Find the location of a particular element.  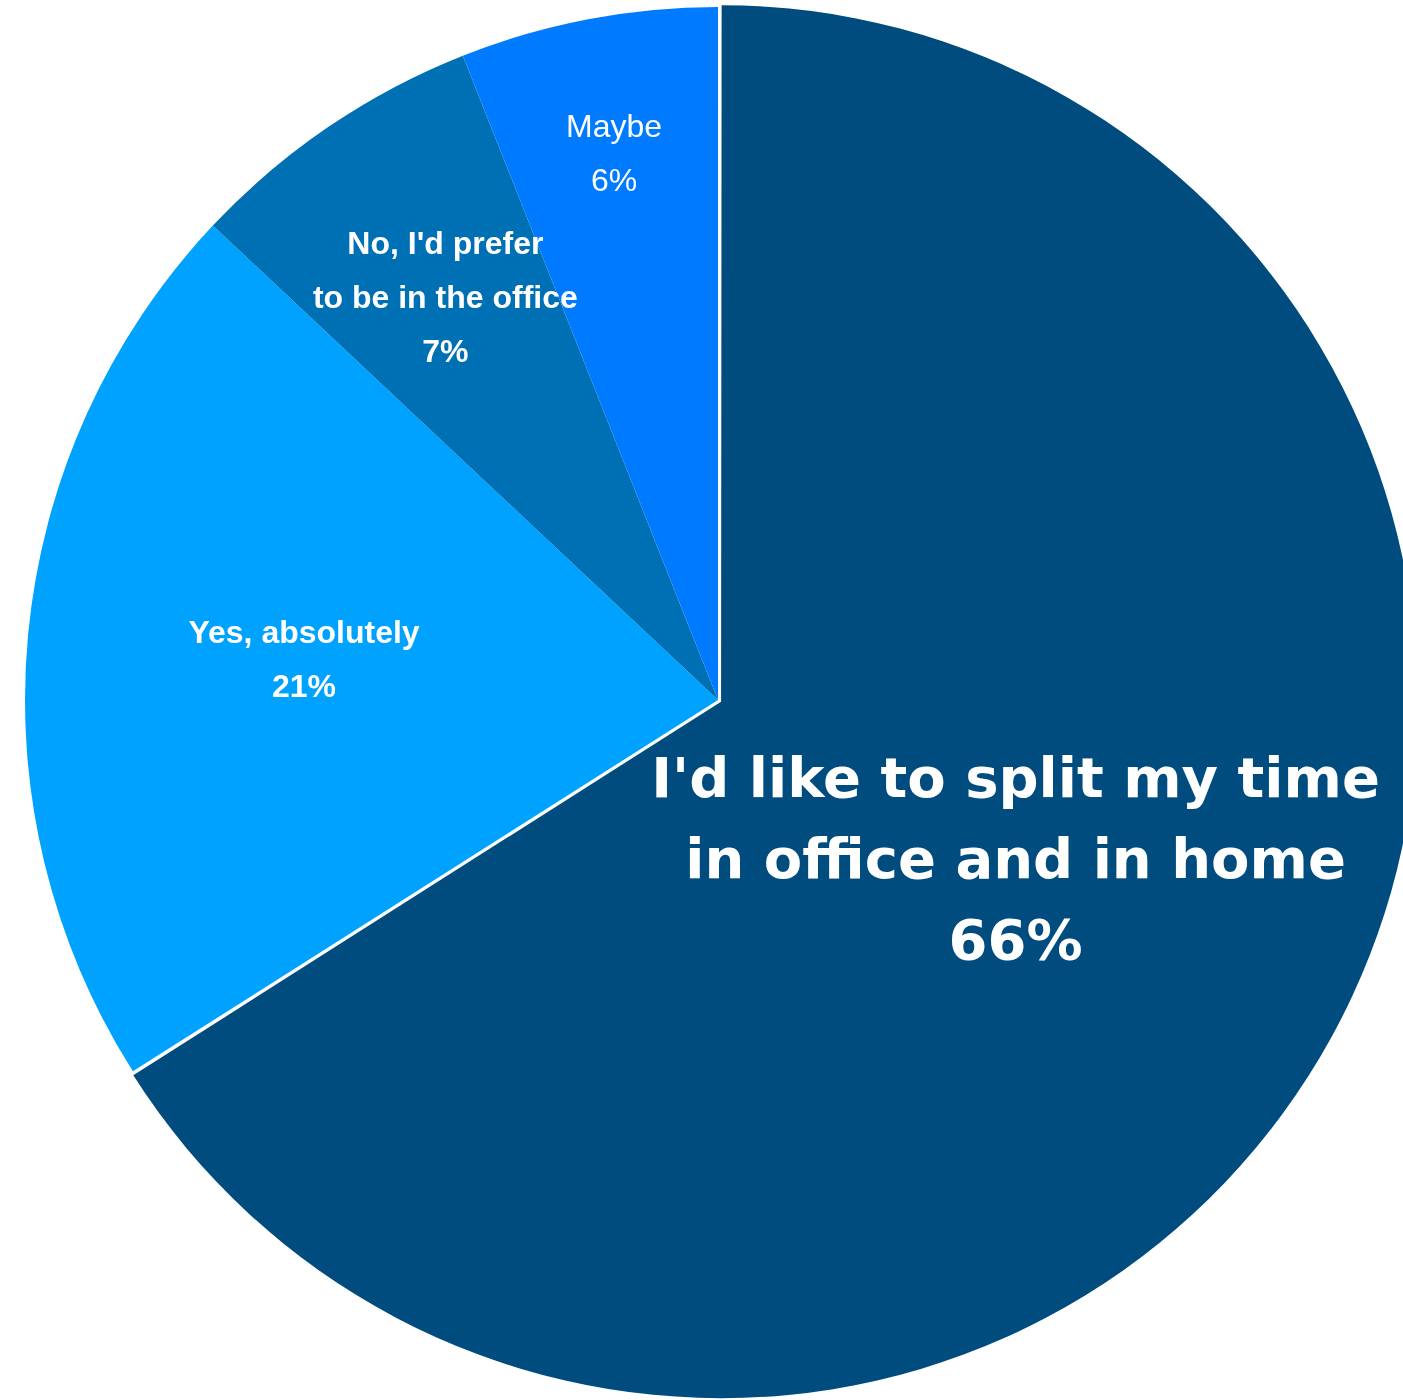

data-label: 21% is located at coordinates (304, 685).